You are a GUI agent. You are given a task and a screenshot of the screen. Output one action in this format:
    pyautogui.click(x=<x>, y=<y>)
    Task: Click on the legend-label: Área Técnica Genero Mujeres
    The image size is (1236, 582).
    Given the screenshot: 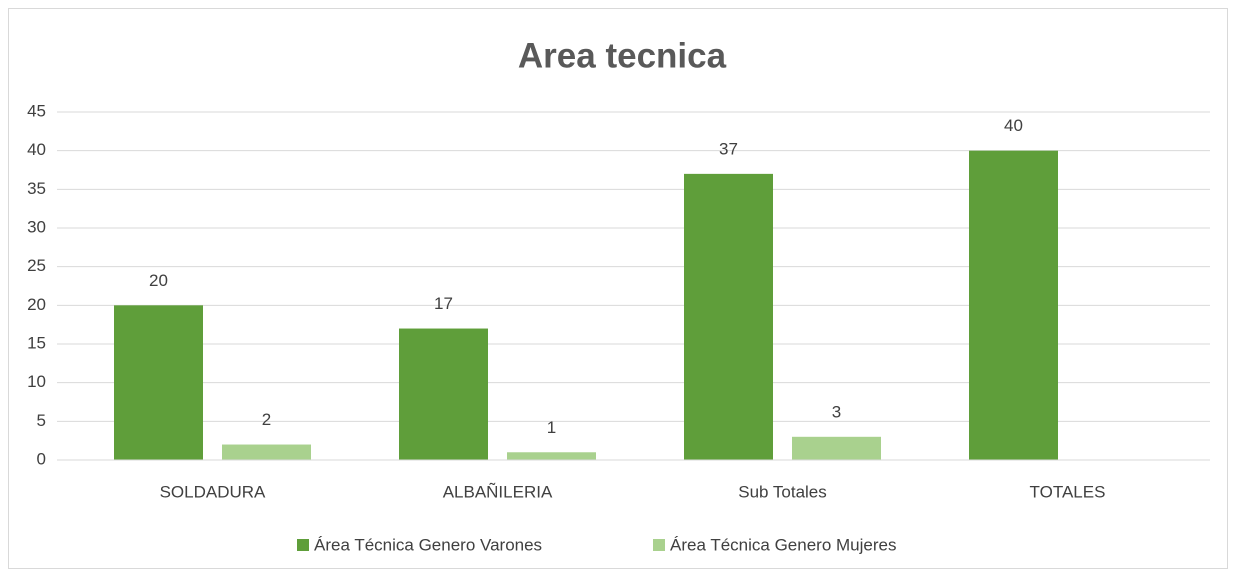 What is the action you would take?
    pyautogui.click(x=783, y=544)
    